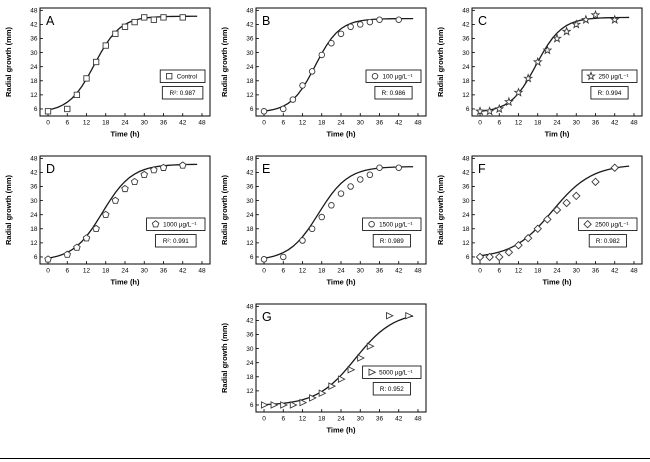 This screenshot has width=650, height=462. What do you see at coordinates (608, 241) in the screenshot?
I see `r-value-label: R: 0.982` at bounding box center [608, 241].